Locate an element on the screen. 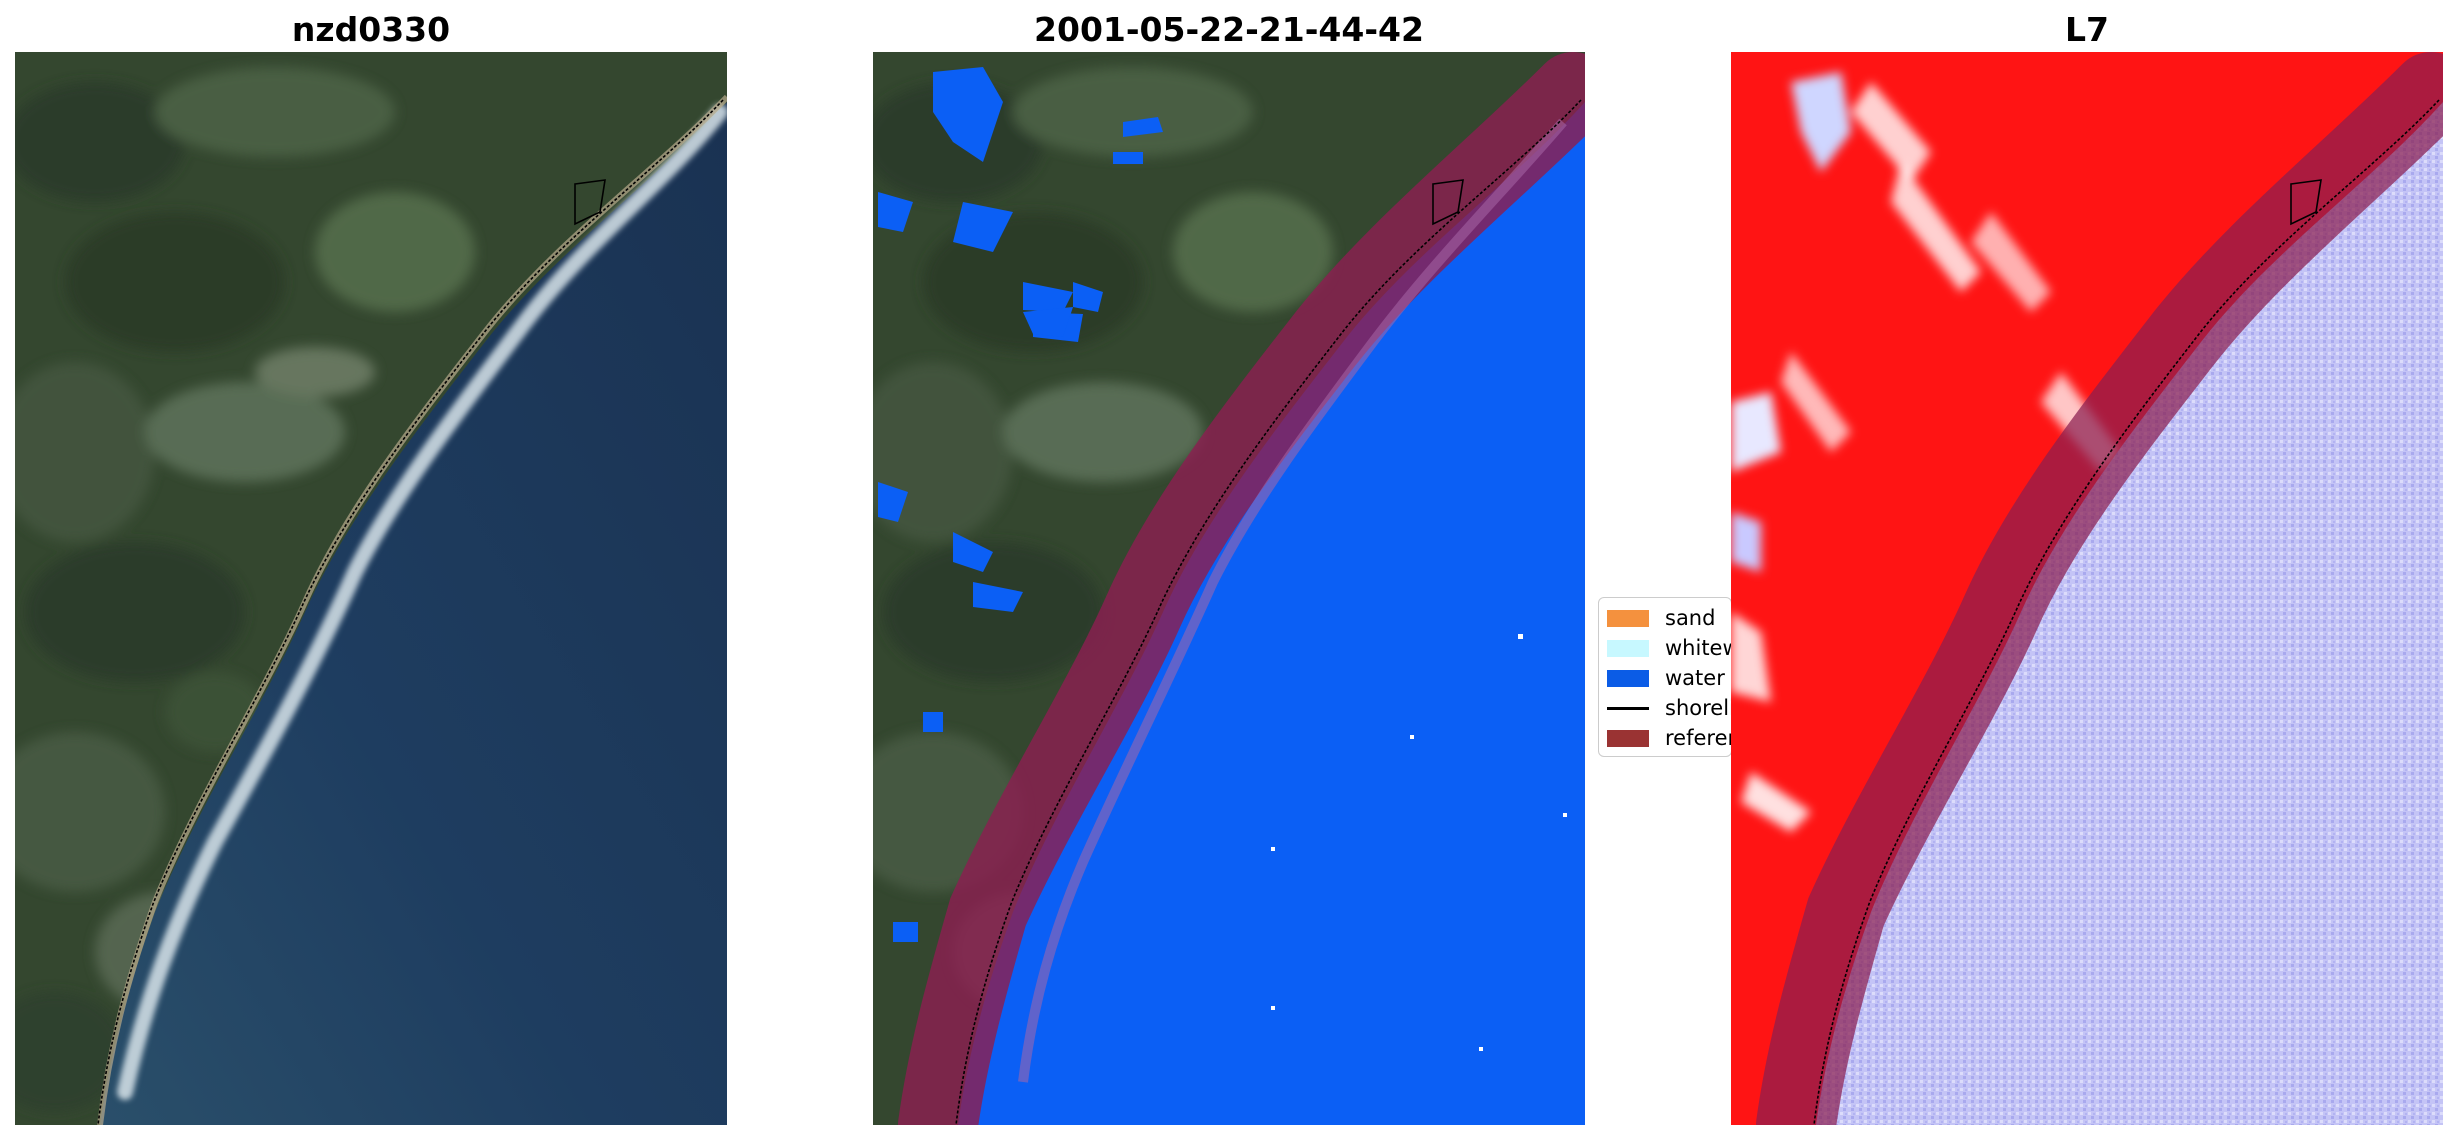  noise-pixels is located at coordinates (1419, 842).